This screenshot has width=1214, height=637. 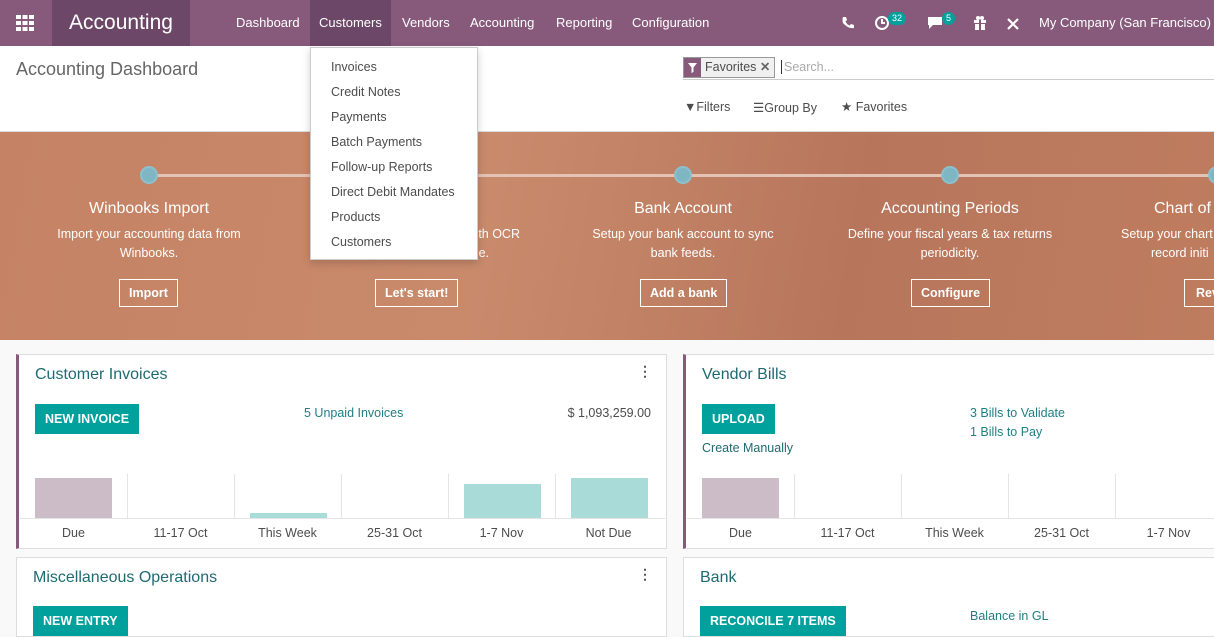 What do you see at coordinates (377, 142) in the screenshot?
I see `dropdown-item: Batch Payments` at bounding box center [377, 142].